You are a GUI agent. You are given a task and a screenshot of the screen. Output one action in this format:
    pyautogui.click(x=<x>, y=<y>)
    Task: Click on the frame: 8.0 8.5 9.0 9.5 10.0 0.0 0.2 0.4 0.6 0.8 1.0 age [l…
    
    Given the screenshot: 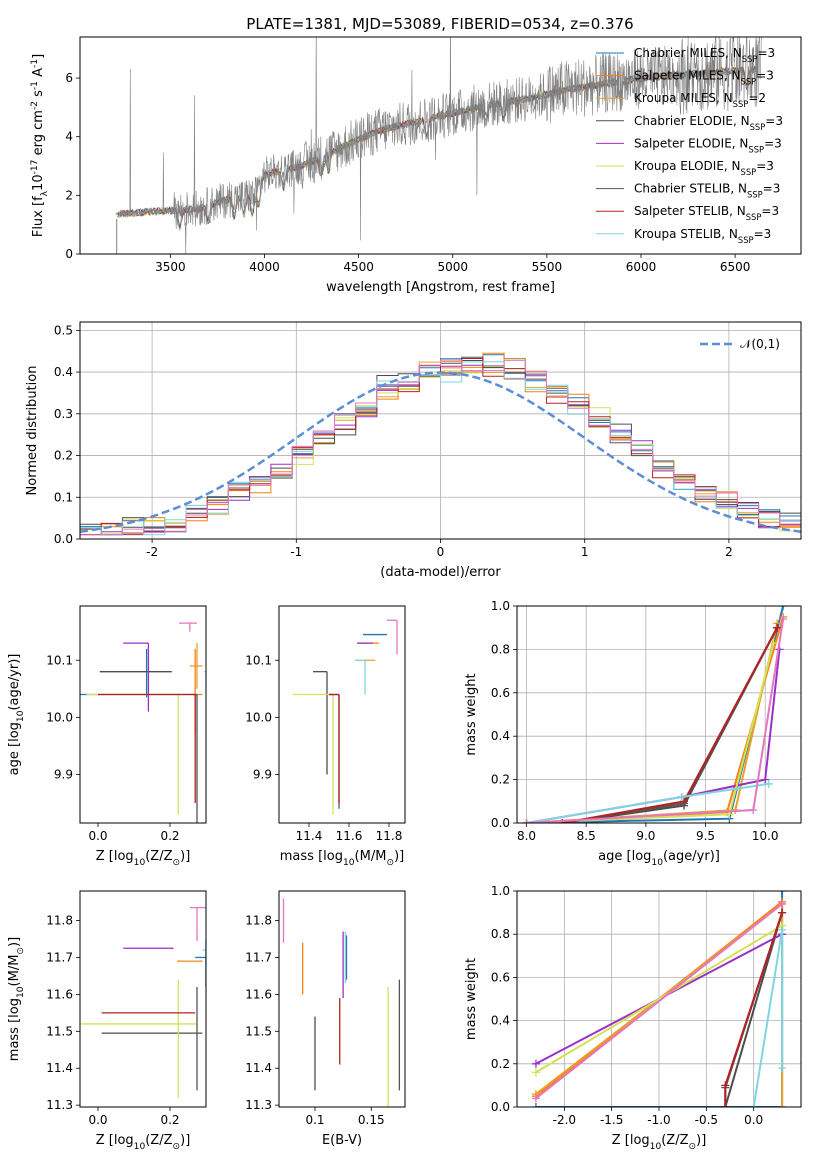 What is the action you would take?
    pyautogui.click(x=633, y=733)
    